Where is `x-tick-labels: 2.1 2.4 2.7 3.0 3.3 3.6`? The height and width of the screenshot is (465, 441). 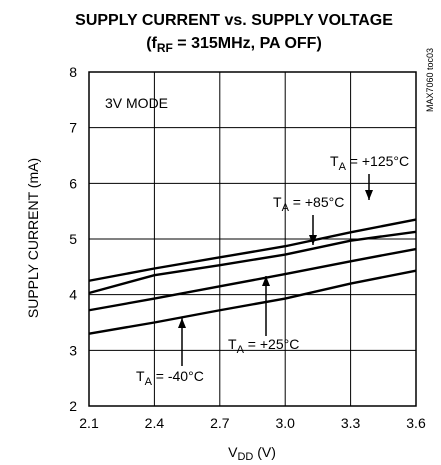
x-tick-labels: 2.1 2.4 2.7 3.0 3.3 3.6 is located at coordinates (252, 423).